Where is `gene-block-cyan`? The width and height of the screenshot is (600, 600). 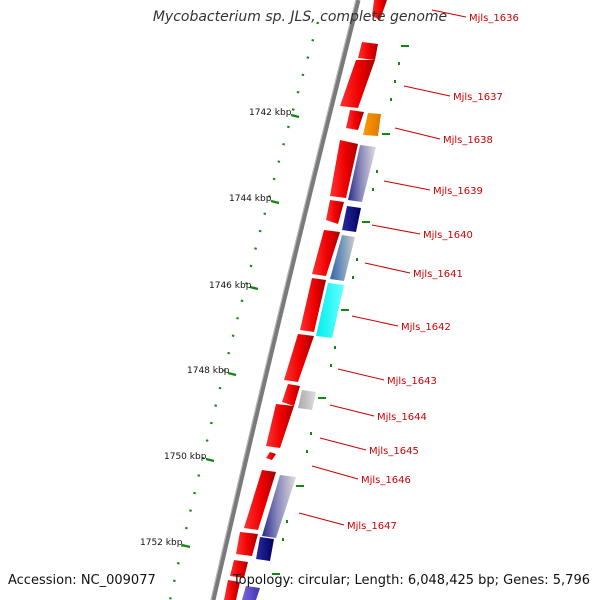 gene-block-cyan is located at coordinates (330, 310).